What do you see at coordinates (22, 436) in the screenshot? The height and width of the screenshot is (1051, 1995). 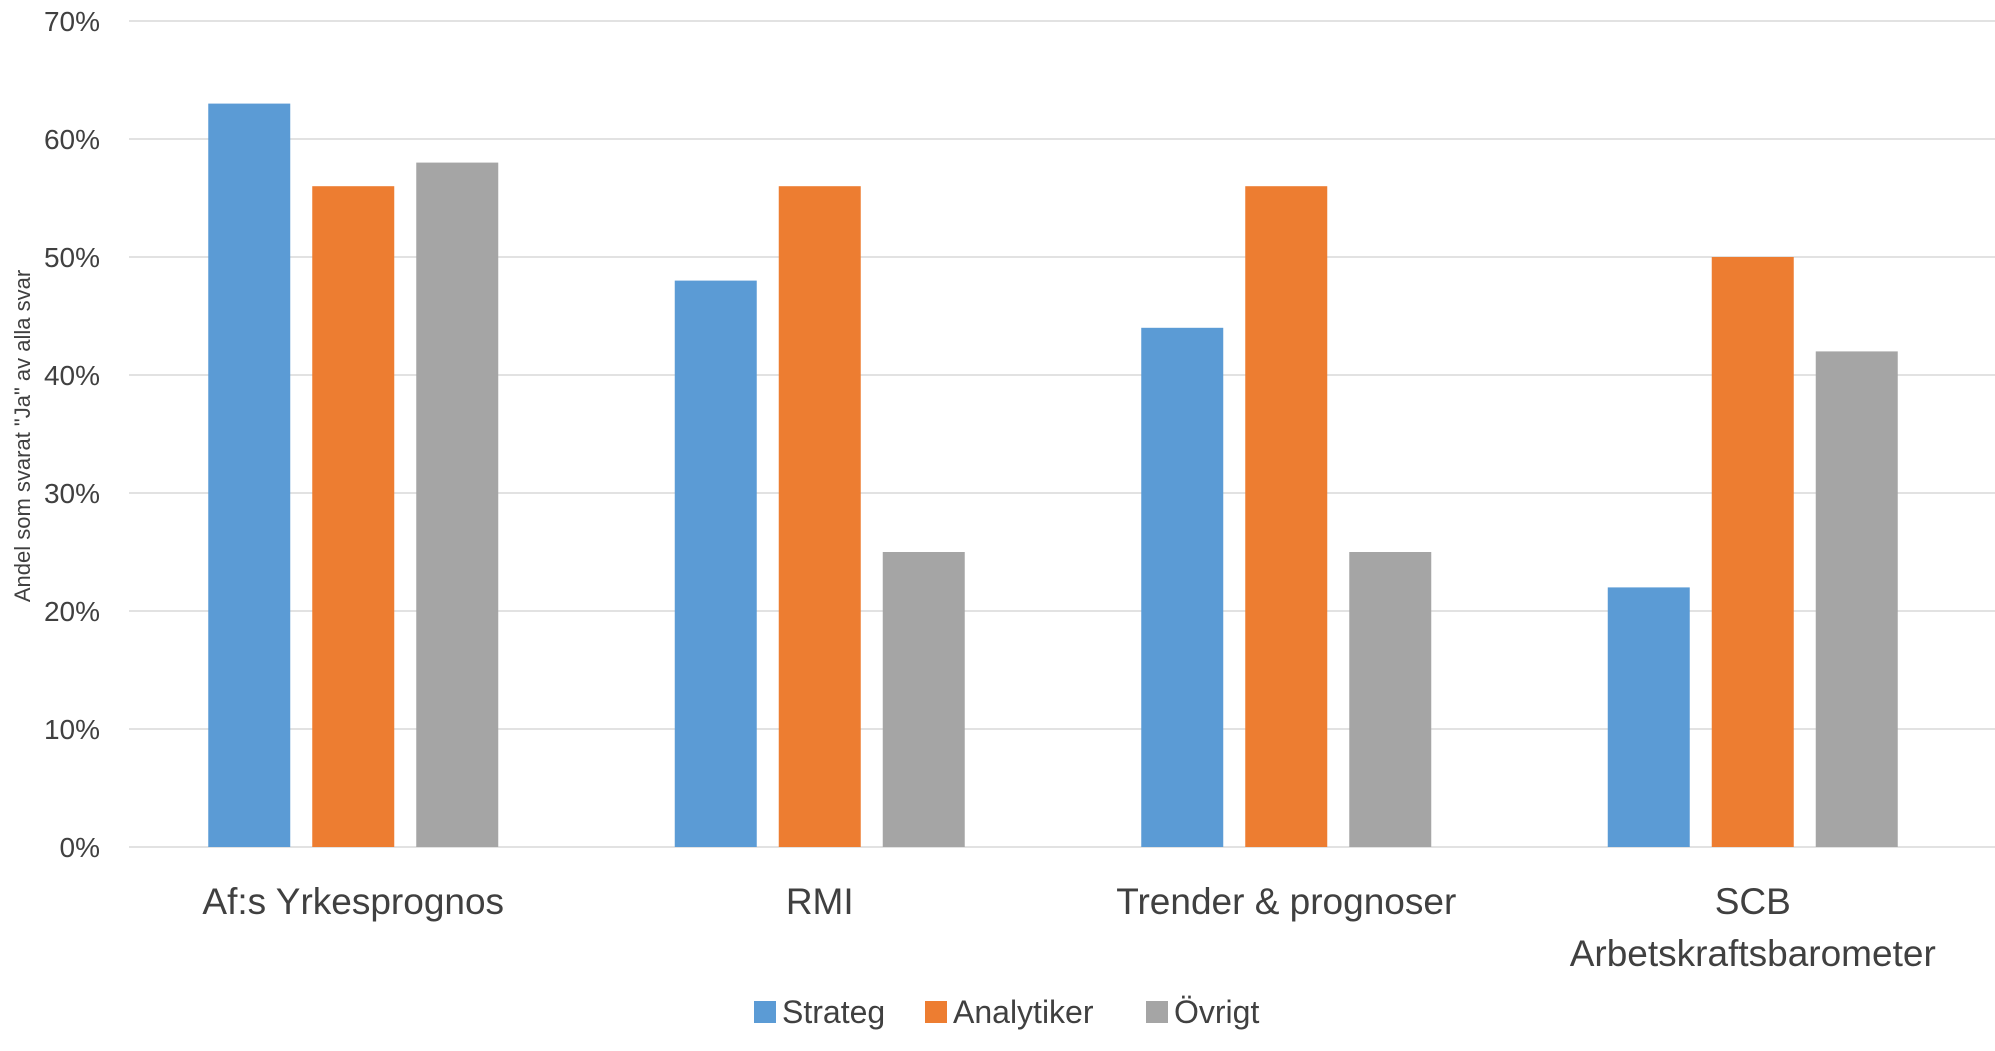 I see `y-axis-title: Andel som svarat "Ja" av alla svar` at bounding box center [22, 436].